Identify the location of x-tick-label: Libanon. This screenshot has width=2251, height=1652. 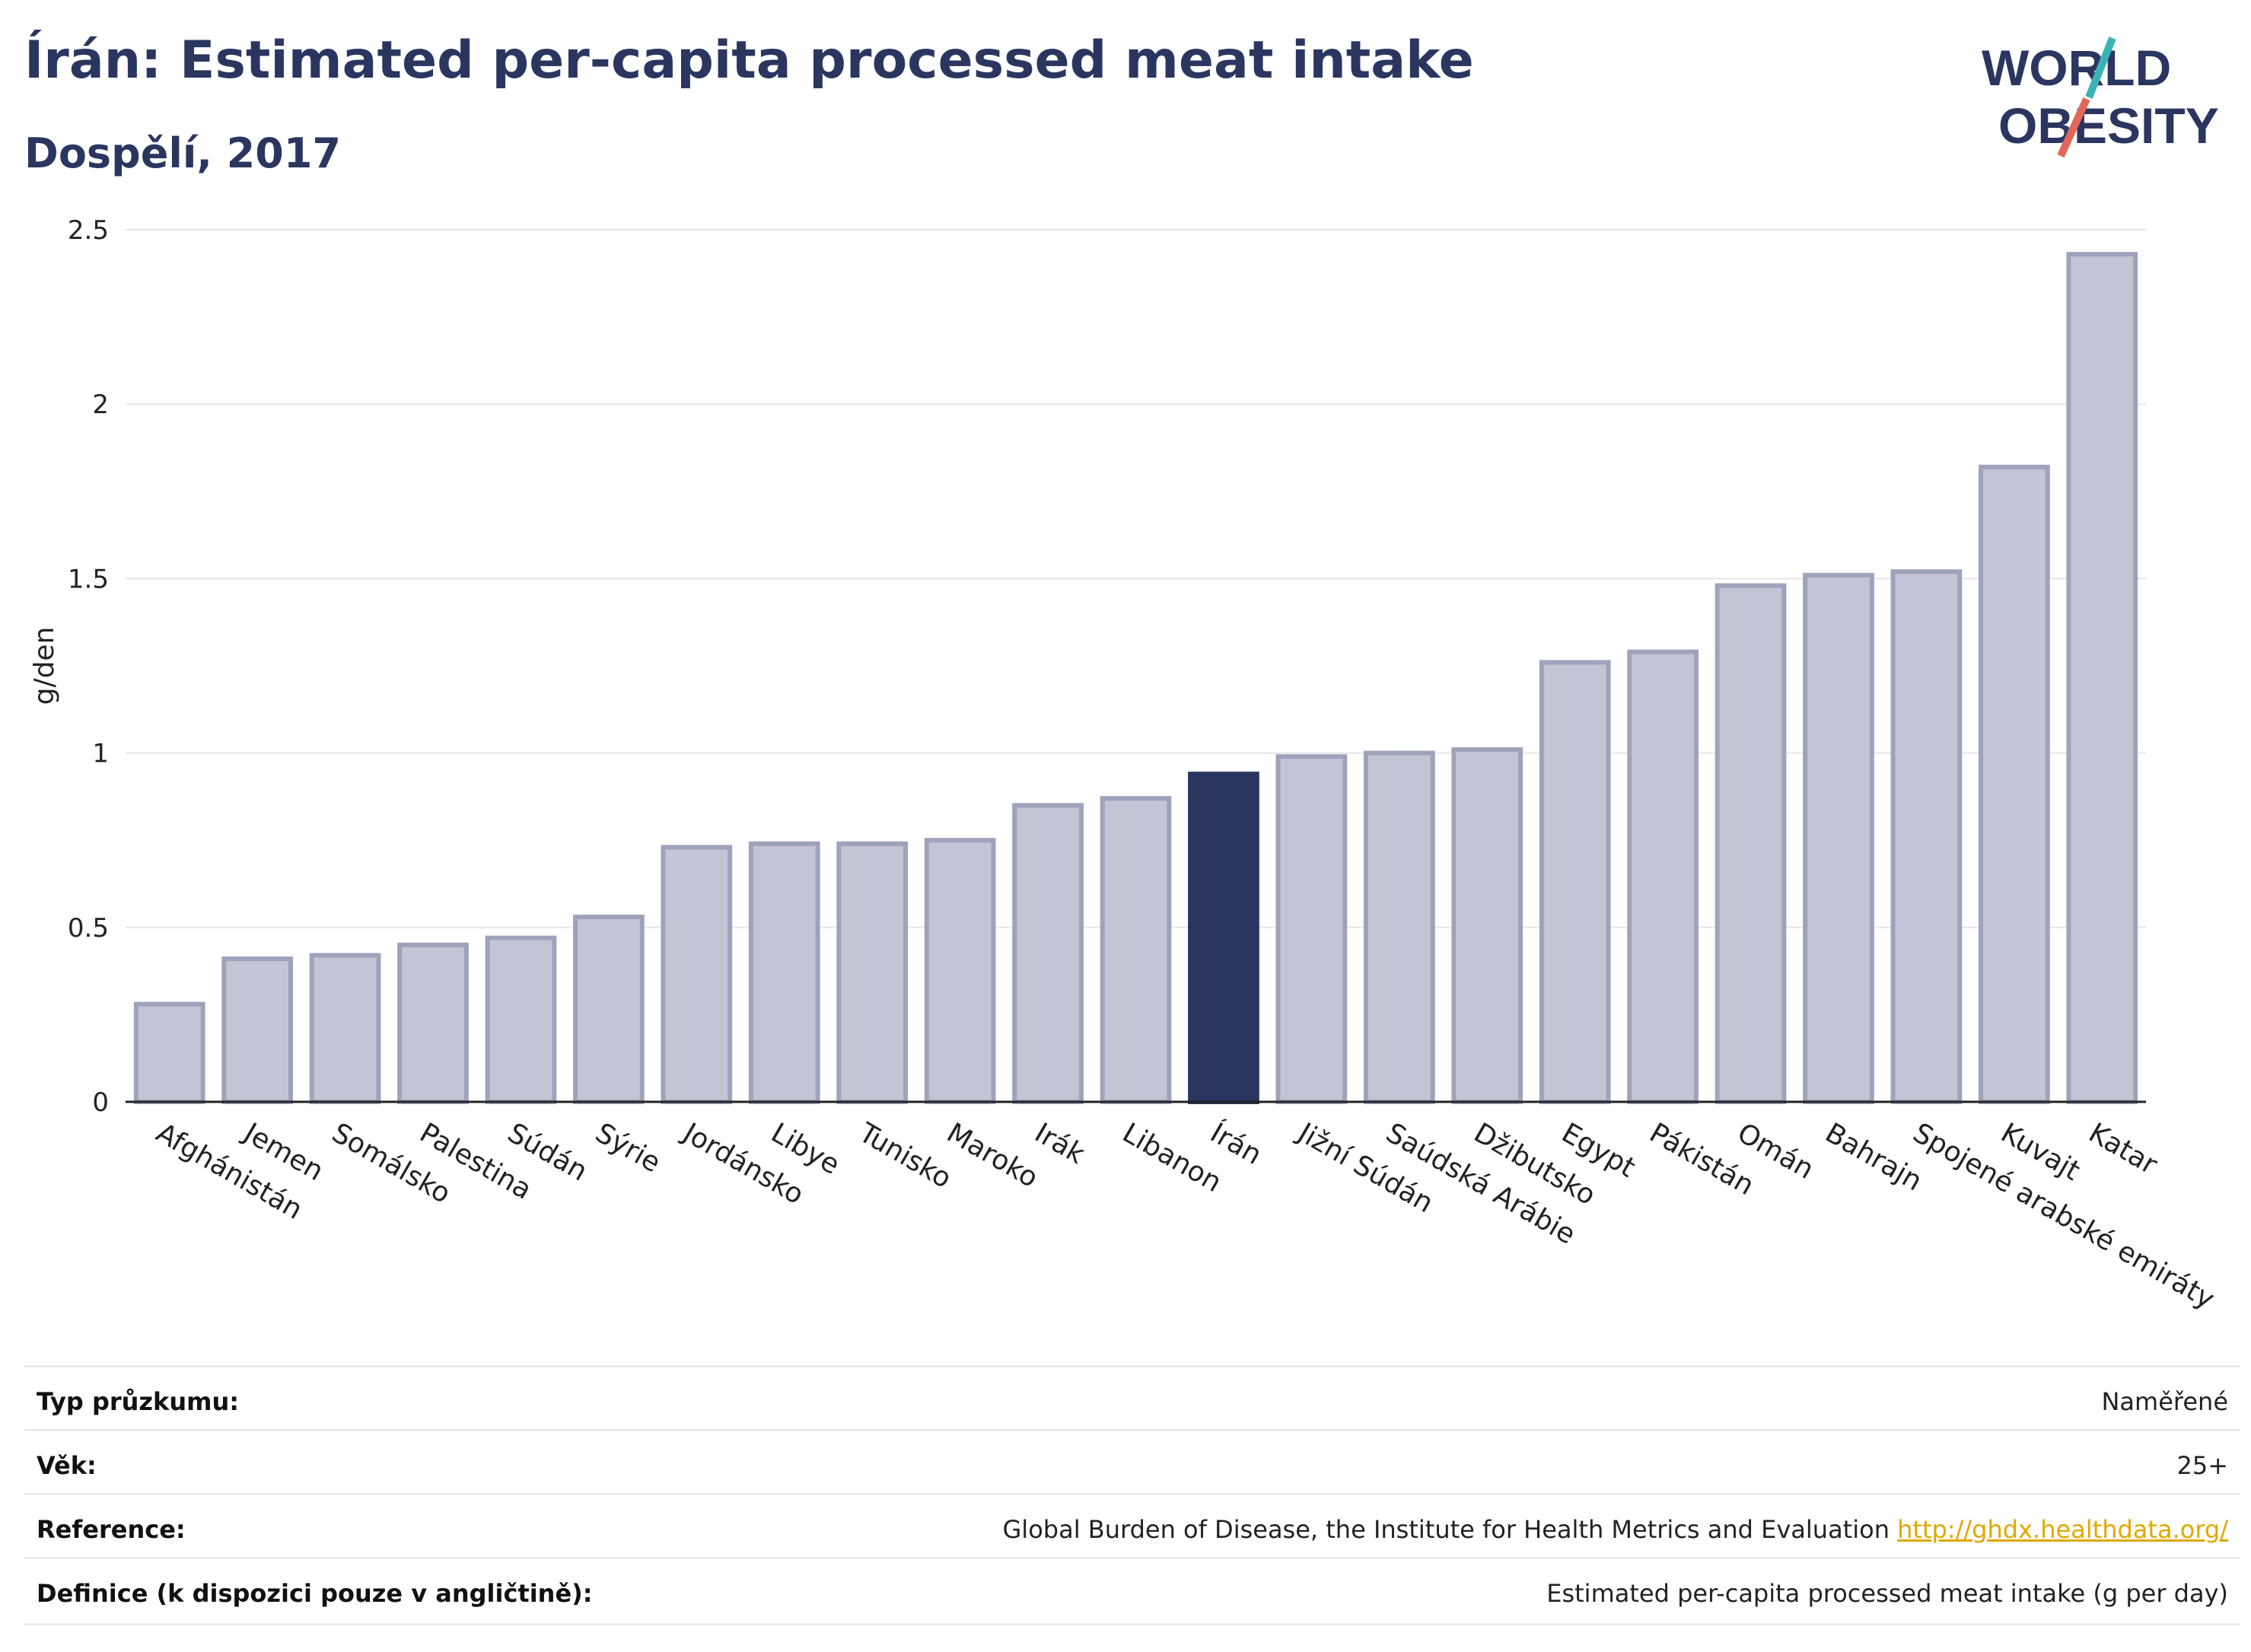
(1172, 1157).